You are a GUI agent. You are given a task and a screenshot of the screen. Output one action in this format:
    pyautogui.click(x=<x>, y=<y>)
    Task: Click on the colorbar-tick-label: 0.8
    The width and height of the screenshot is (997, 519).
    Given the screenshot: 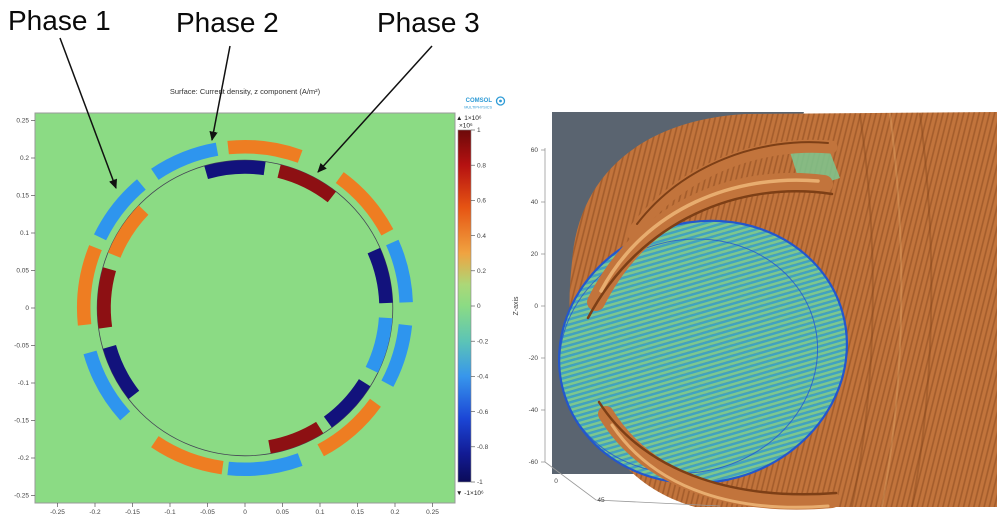 What is the action you would take?
    pyautogui.click(x=481, y=165)
    